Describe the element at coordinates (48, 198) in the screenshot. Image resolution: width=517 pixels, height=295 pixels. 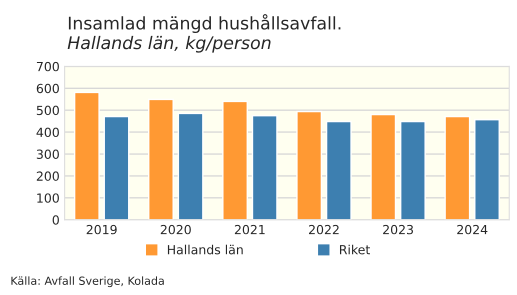
I see `y-tick-label: 100` at that location.